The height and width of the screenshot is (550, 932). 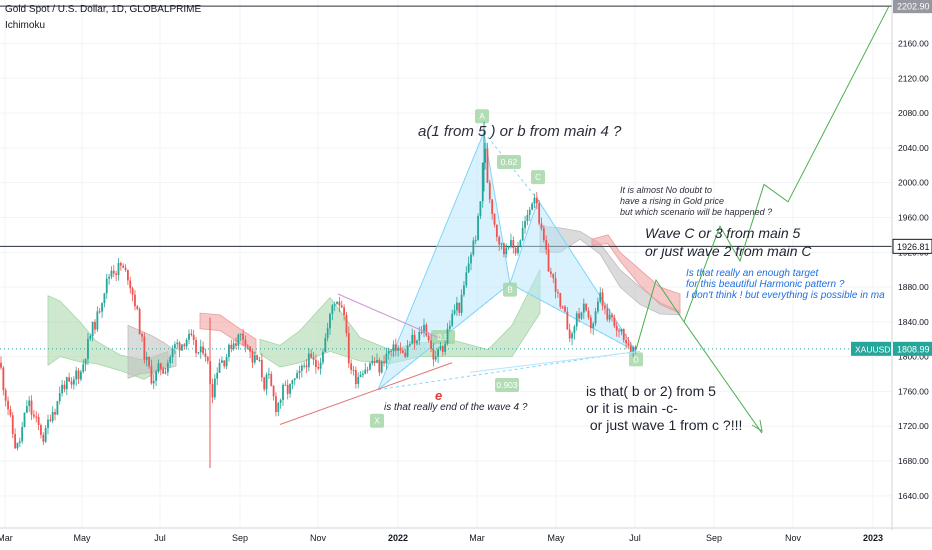 I want to click on y-tick-label: 2120.00, so click(x=913, y=78).